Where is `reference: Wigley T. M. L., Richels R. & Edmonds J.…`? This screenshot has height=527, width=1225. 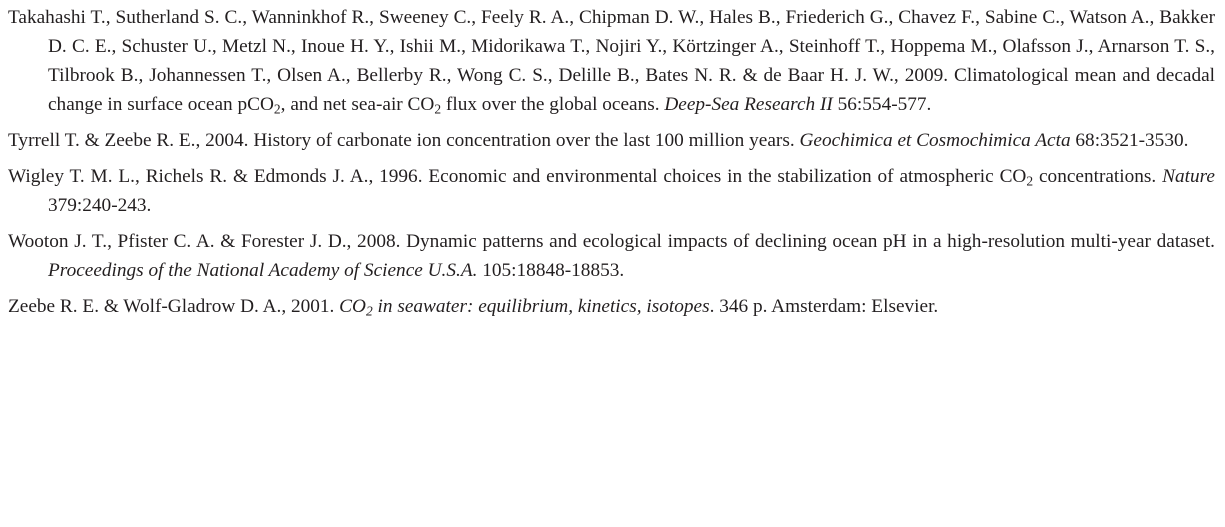 reference: Wigley T. M. L., Richels R. & Edmonds J.… is located at coordinates (611, 191).